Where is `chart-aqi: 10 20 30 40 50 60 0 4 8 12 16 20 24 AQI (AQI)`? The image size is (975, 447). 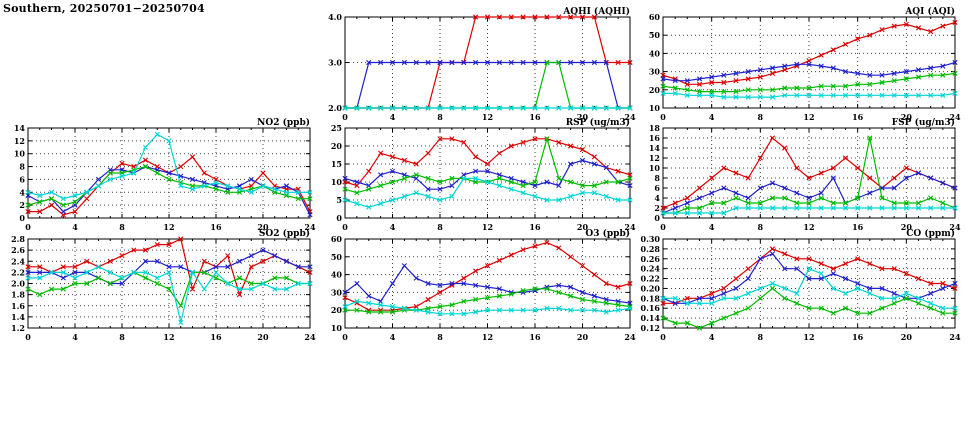
chart-aqi: 10 20 30 40 50 60 0 4 8 12 16 20 24 AQI (AQI) is located at coordinates (800, 66).